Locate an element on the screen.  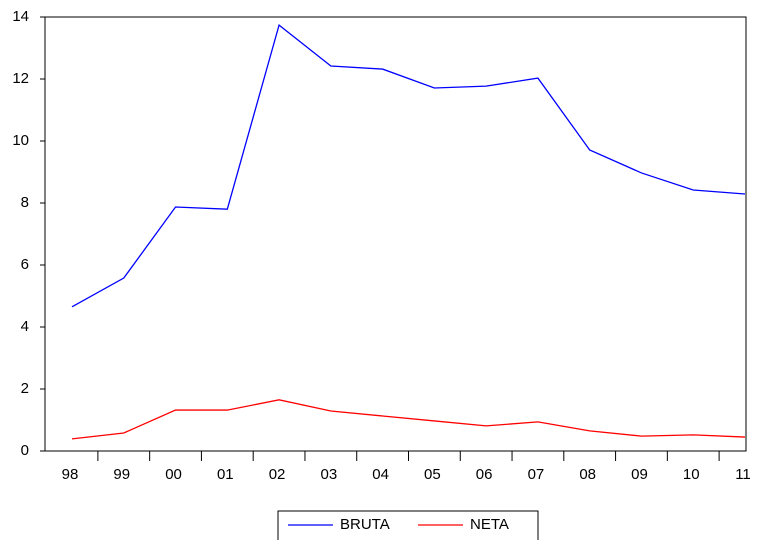
x-tick-label: 08 is located at coordinates (587, 474).